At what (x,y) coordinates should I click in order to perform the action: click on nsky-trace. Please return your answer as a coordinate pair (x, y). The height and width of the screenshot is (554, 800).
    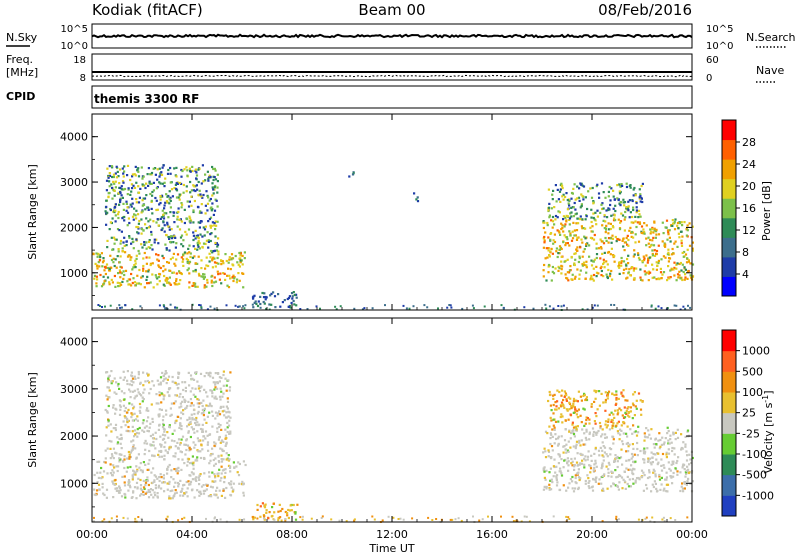
    Looking at the image, I should click on (392, 36).